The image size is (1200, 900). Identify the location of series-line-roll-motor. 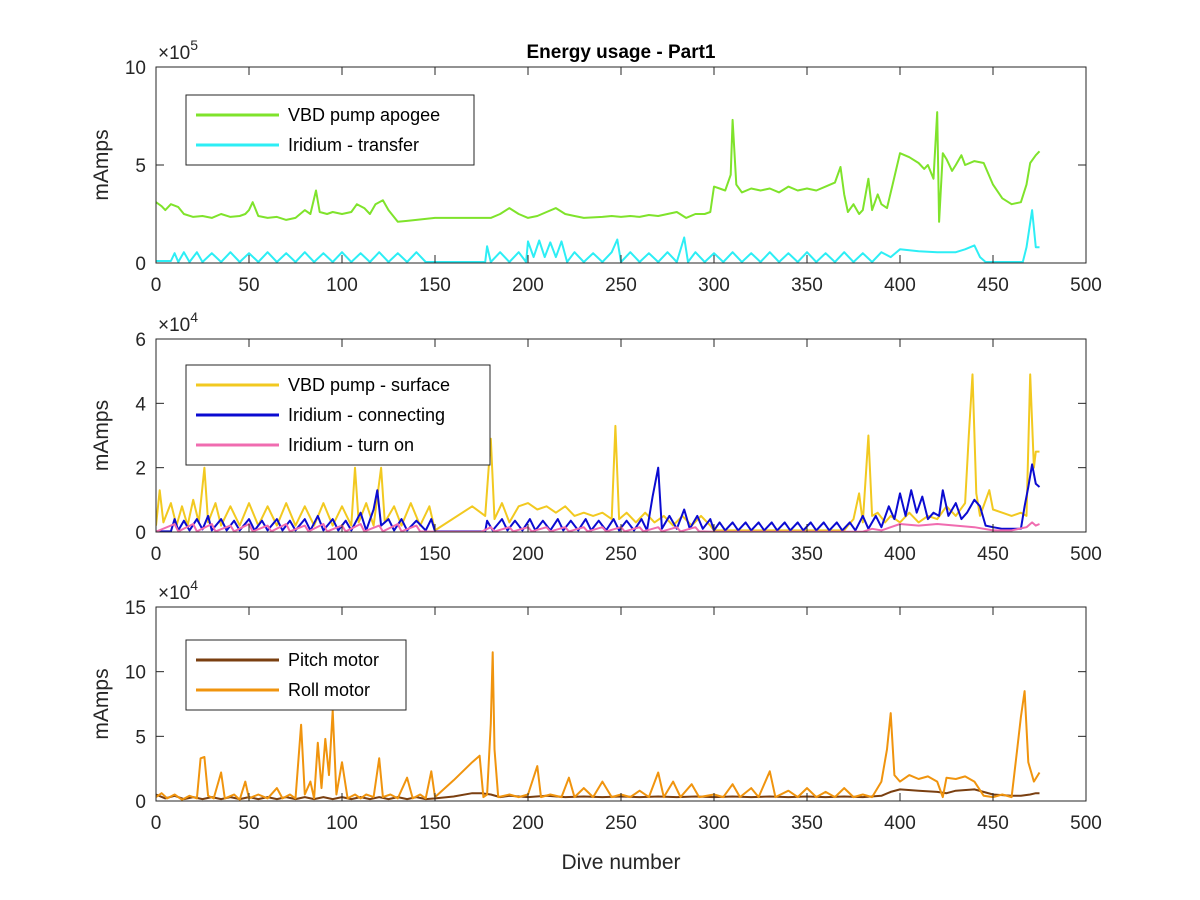
(598, 726).